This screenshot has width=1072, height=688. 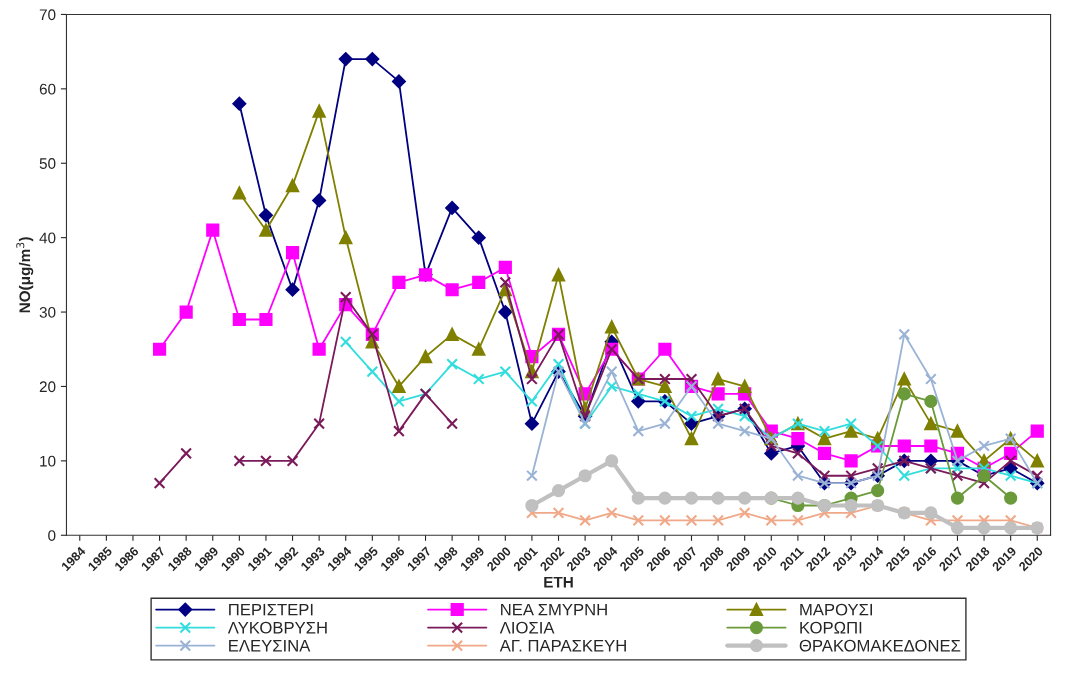 I want to click on y-tick-label: 40, so click(x=47, y=238).